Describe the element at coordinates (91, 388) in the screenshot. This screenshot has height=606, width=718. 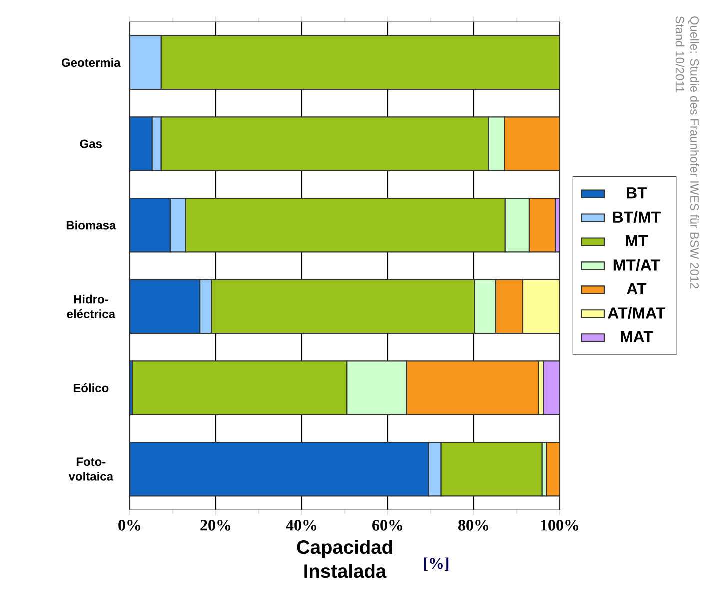
I see `y-tick-label: Eólico` at that location.